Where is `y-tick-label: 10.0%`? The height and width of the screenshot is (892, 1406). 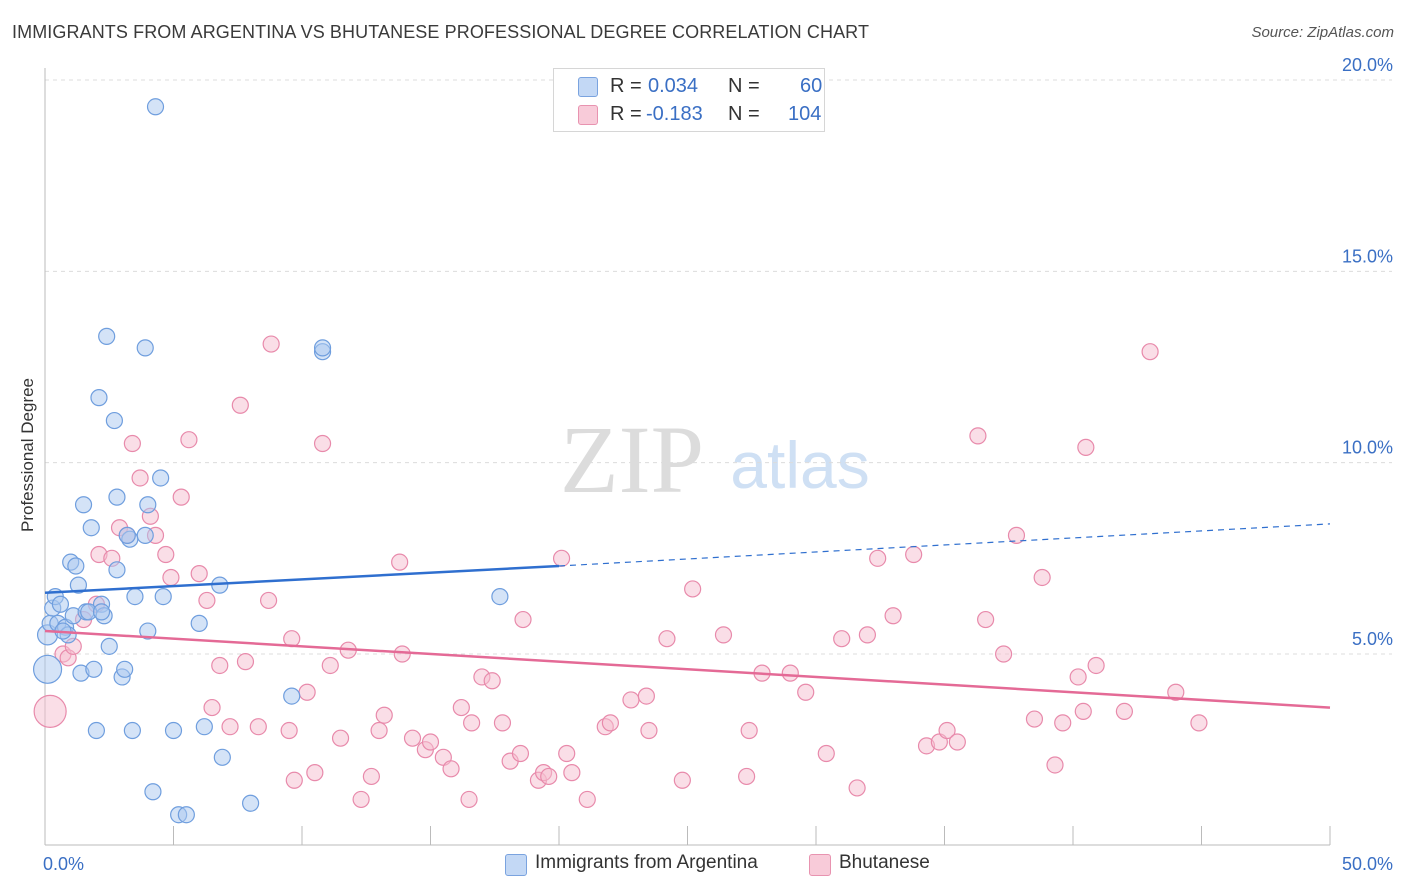 y-tick-label: 10.0% is located at coordinates (1367, 448).